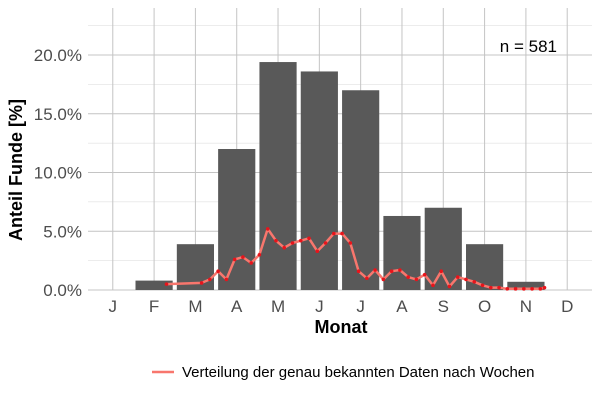  I want to click on weekly-line, so click(355, 259).